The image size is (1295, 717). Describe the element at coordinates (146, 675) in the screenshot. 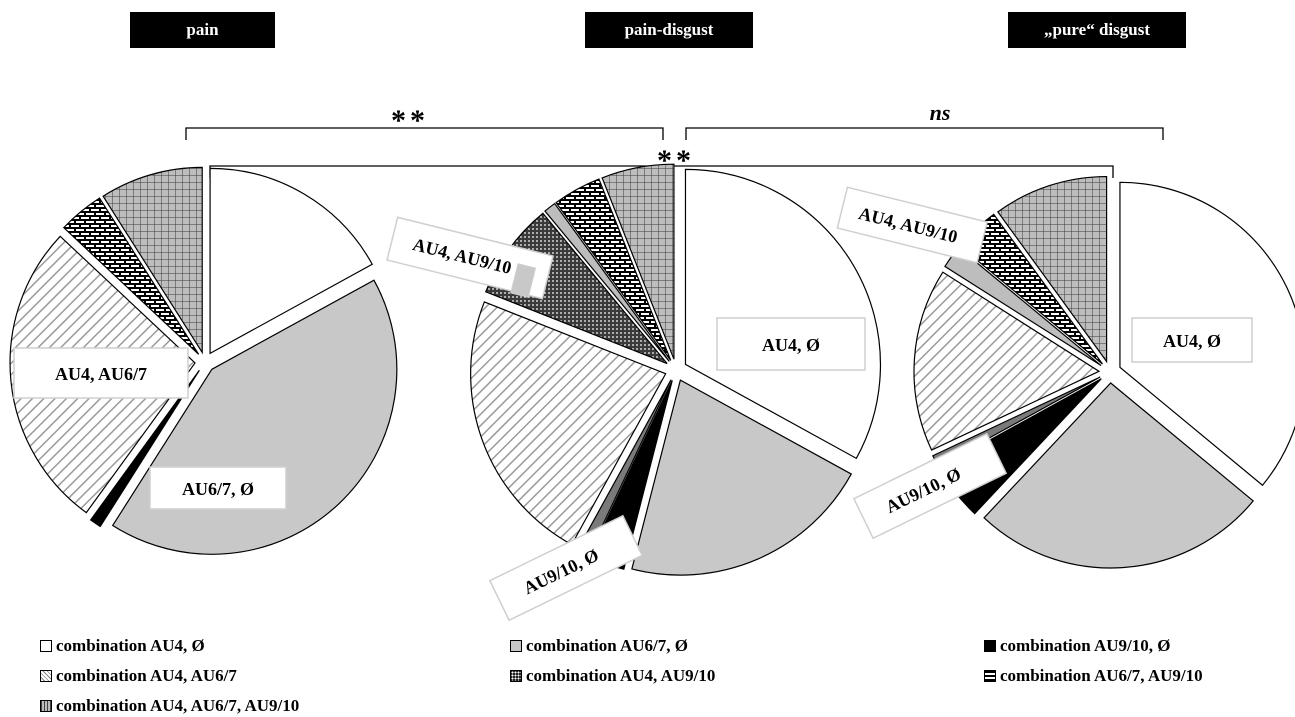

I see `legend-label: combination AU4, AU6/7` at that location.